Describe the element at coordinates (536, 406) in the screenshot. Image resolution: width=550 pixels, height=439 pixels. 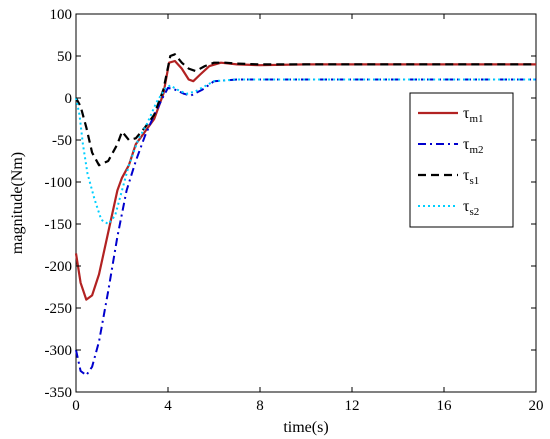
I see `x-tick-label: 20` at that location.